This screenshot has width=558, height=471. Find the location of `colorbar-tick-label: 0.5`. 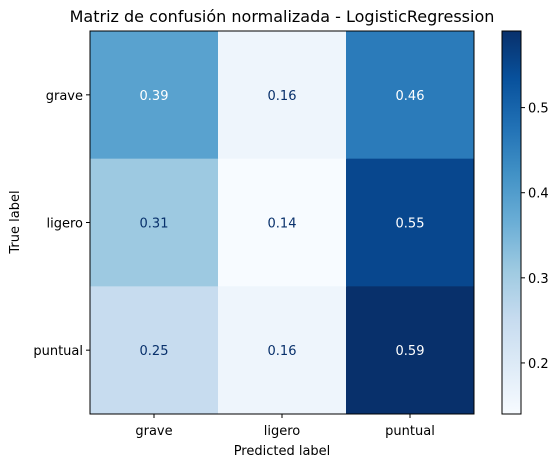

colorbar-tick-label: 0.5 is located at coordinates (538, 109).